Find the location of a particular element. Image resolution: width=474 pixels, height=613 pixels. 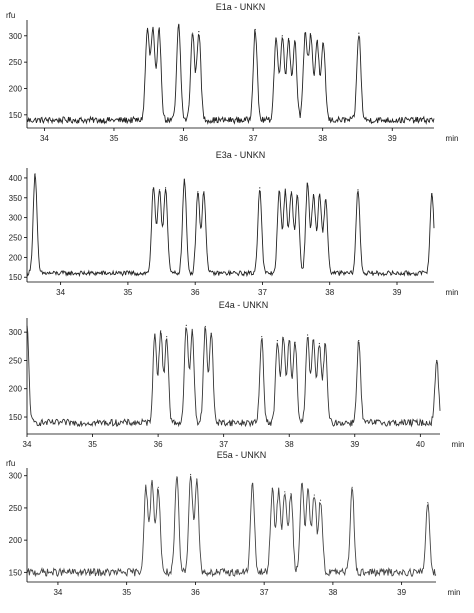

chart-title: E1a - UNKN is located at coordinates (241, 7).